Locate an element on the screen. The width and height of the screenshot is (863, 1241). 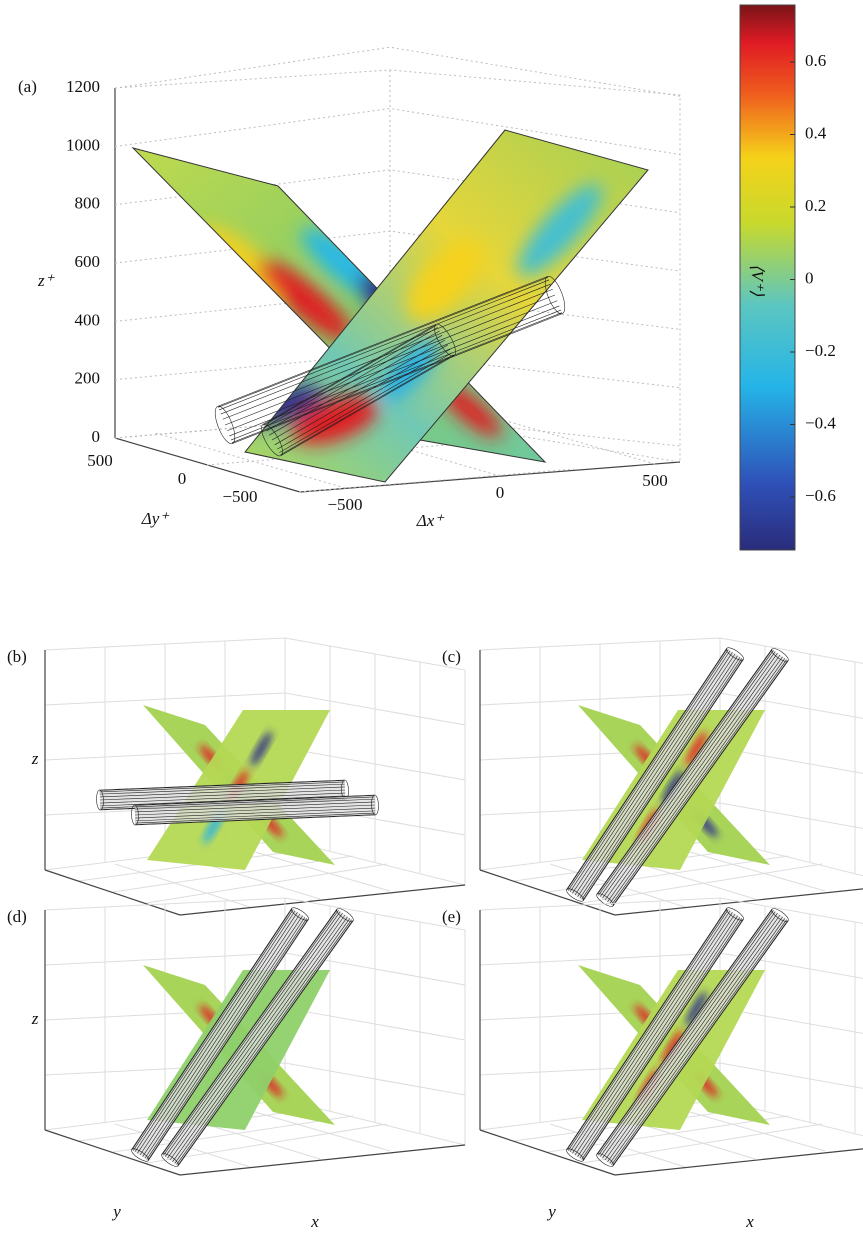
y-tick-label: −500 is located at coordinates (239, 496).